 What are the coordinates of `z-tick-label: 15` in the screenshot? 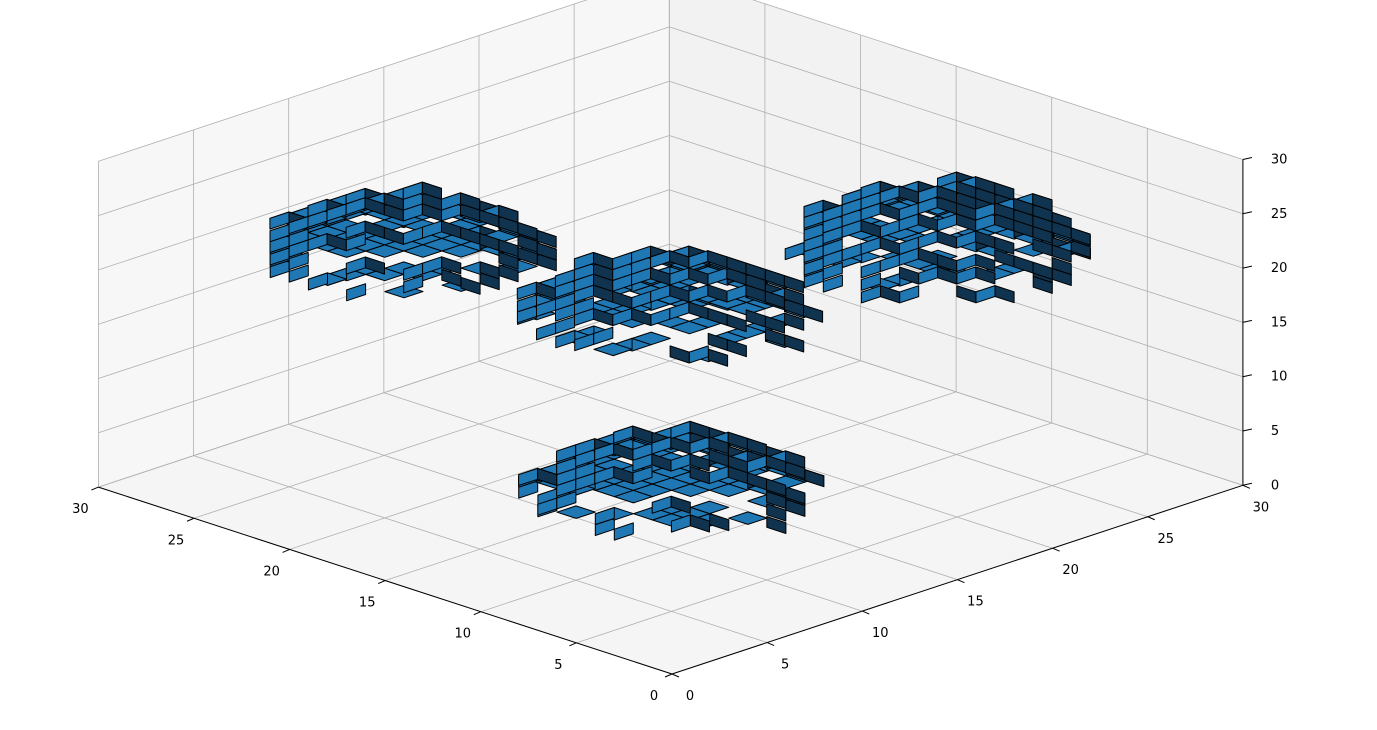 It's located at (1279, 322).